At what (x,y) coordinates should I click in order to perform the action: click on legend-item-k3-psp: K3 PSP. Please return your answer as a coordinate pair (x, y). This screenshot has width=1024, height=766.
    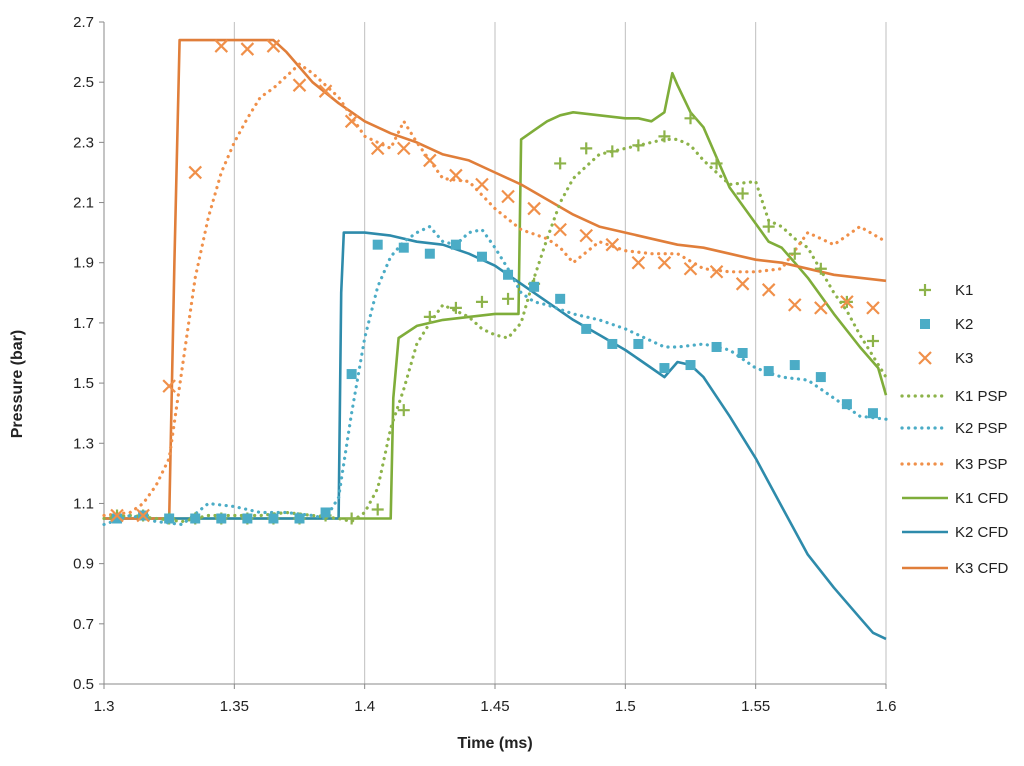
    Looking at the image, I should click on (954, 464).